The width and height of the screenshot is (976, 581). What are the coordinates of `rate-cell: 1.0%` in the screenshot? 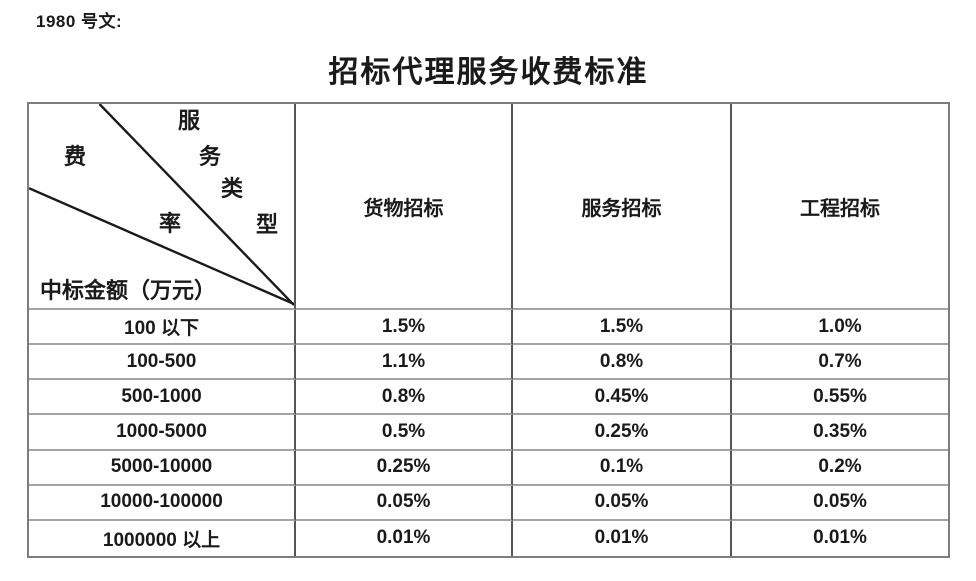 It's located at (840, 328).